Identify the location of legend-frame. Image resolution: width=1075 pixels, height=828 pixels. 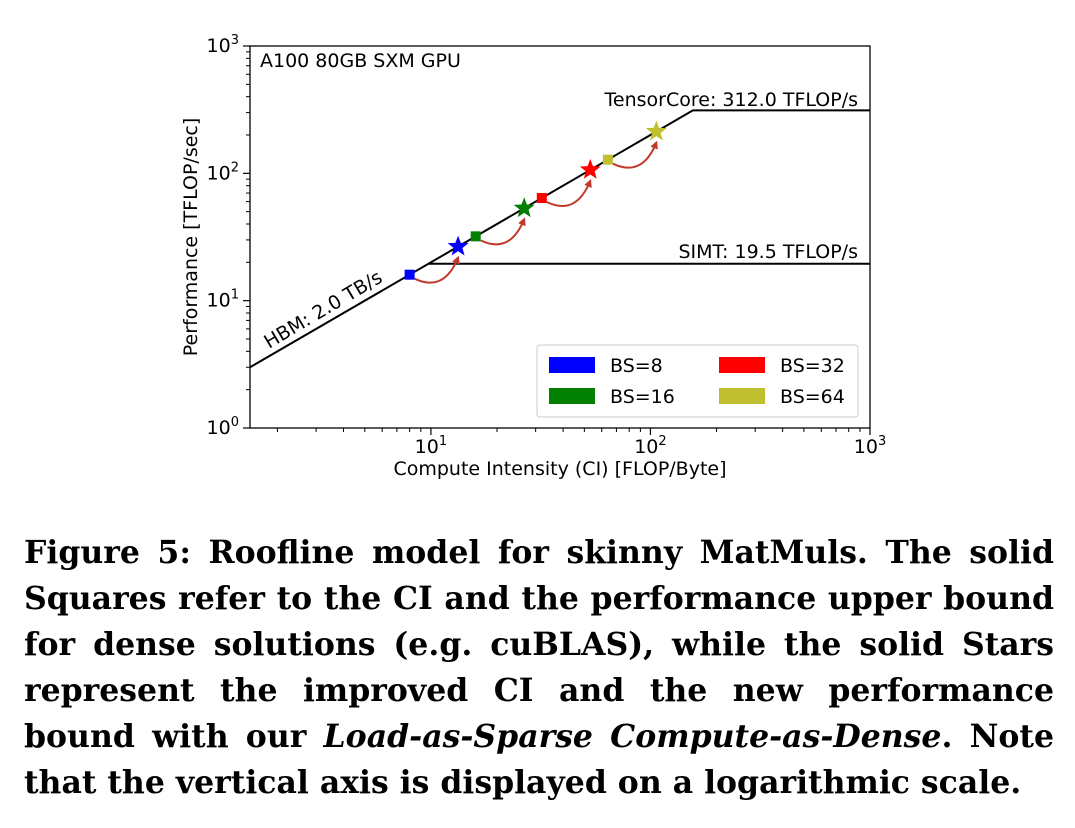
(697, 381).